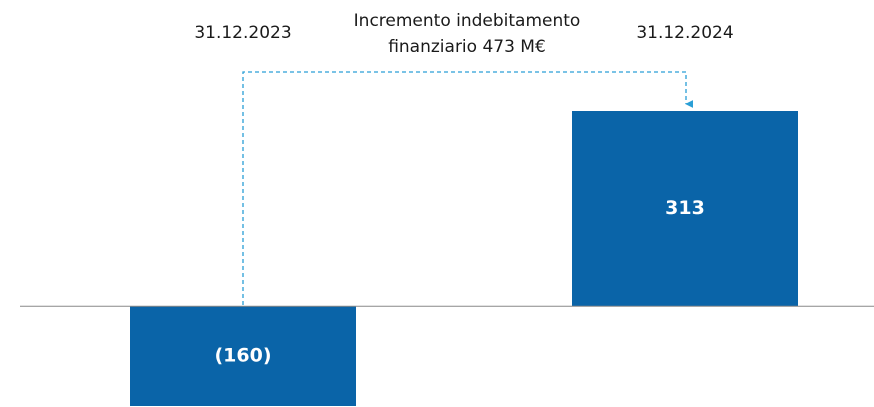 Image resolution: width=874 pixels, height=407 pixels. Describe the element at coordinates (467, 21) in the screenshot. I see `annotation-line: Incremento indebitamento` at that location.